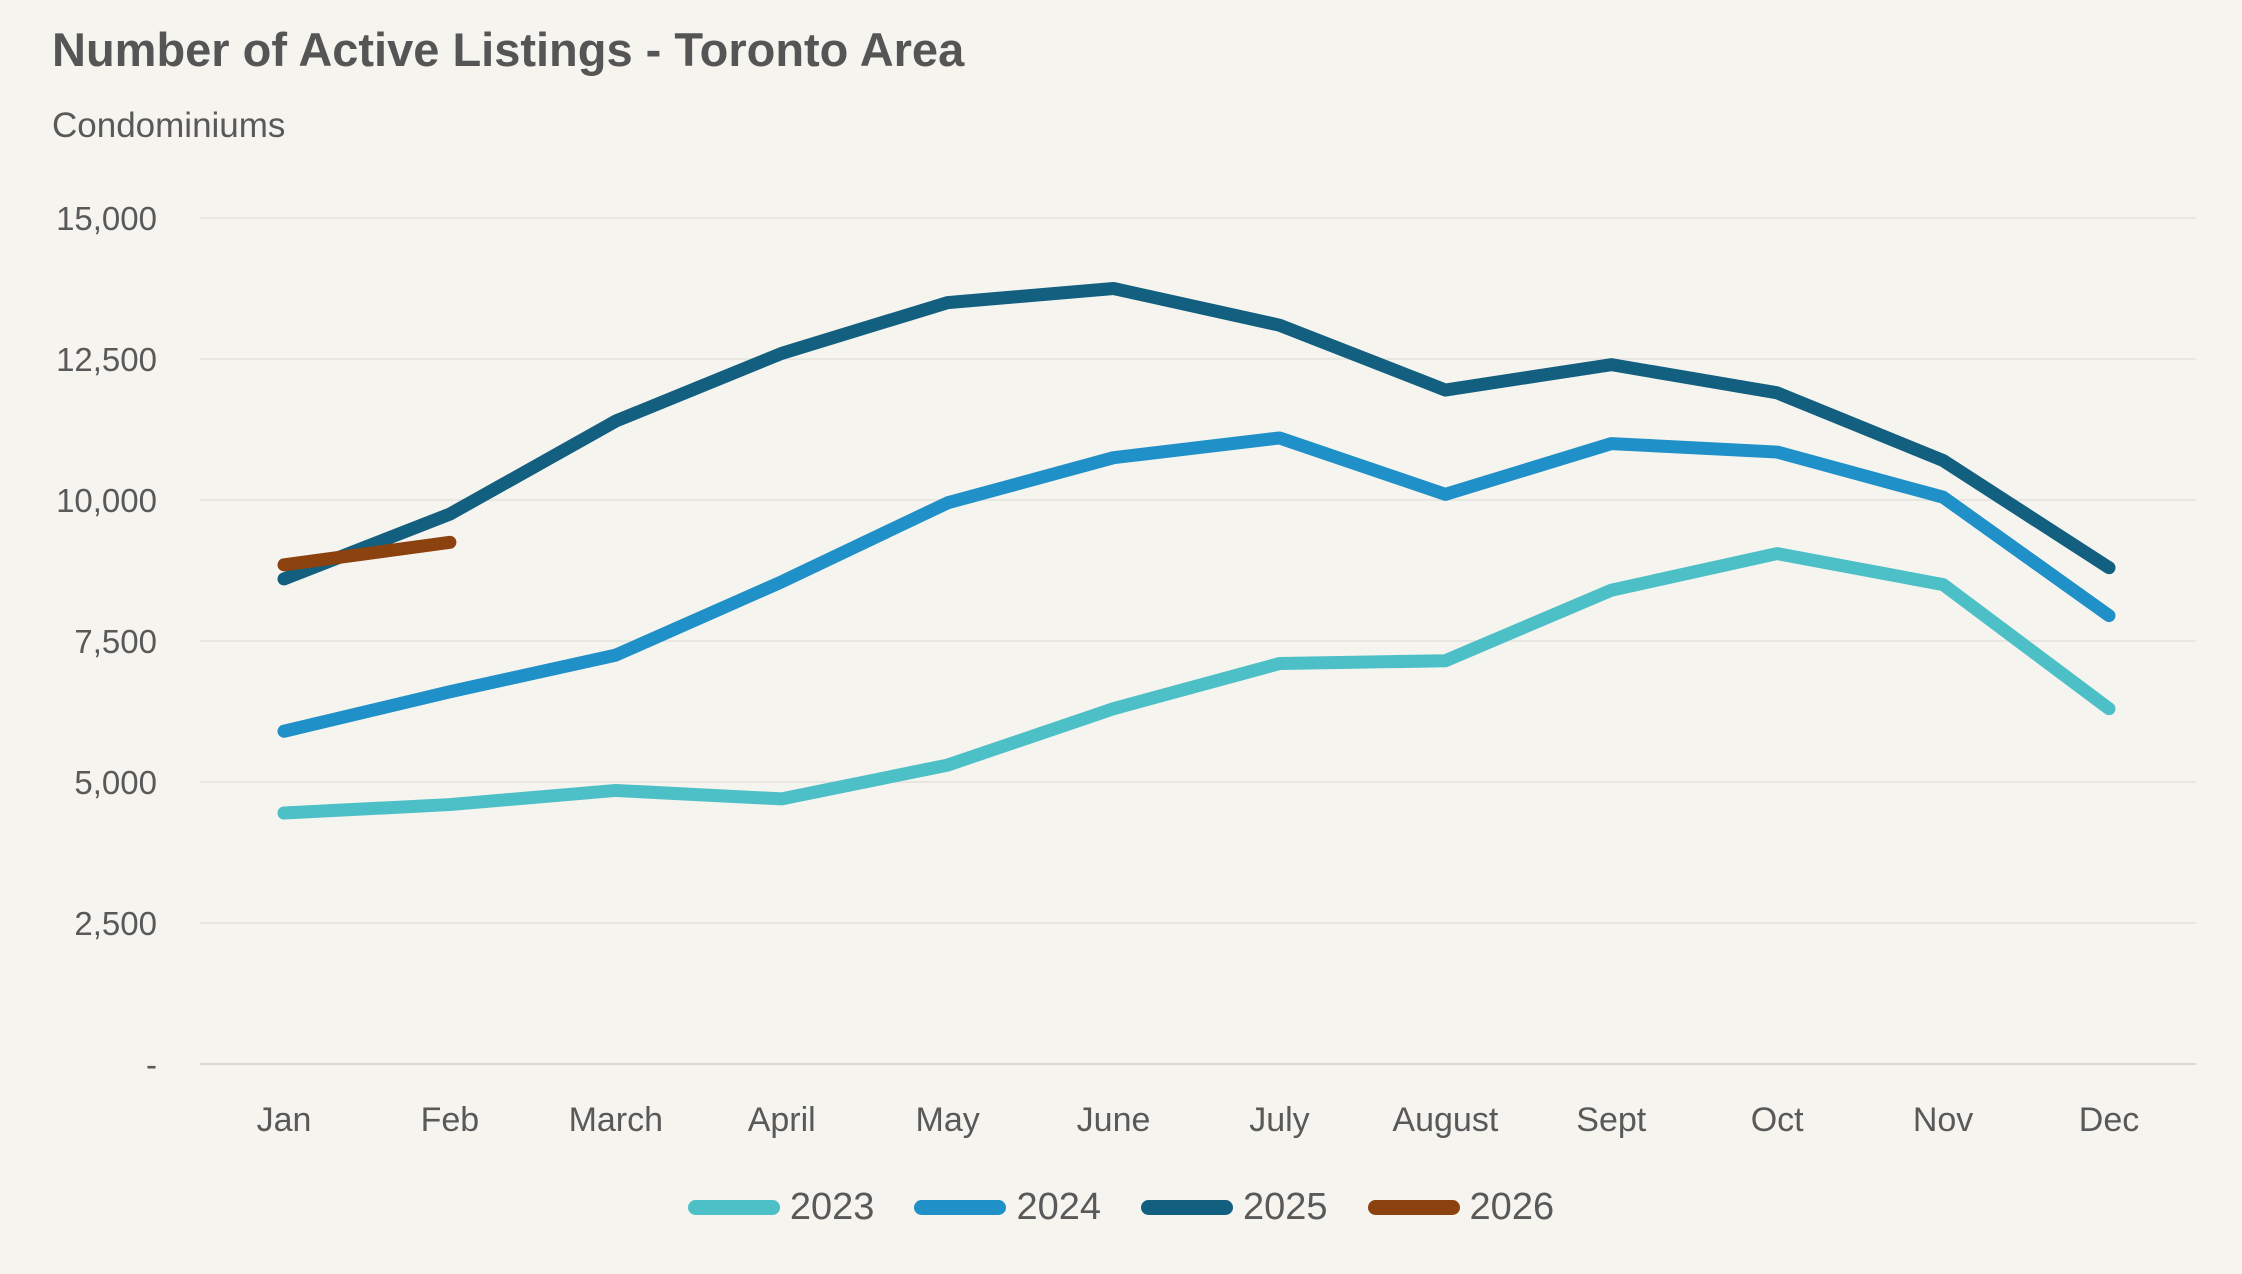 The height and width of the screenshot is (1274, 2242). What do you see at coordinates (1413, 1207) in the screenshot?
I see `legend-swatch-2026` at bounding box center [1413, 1207].